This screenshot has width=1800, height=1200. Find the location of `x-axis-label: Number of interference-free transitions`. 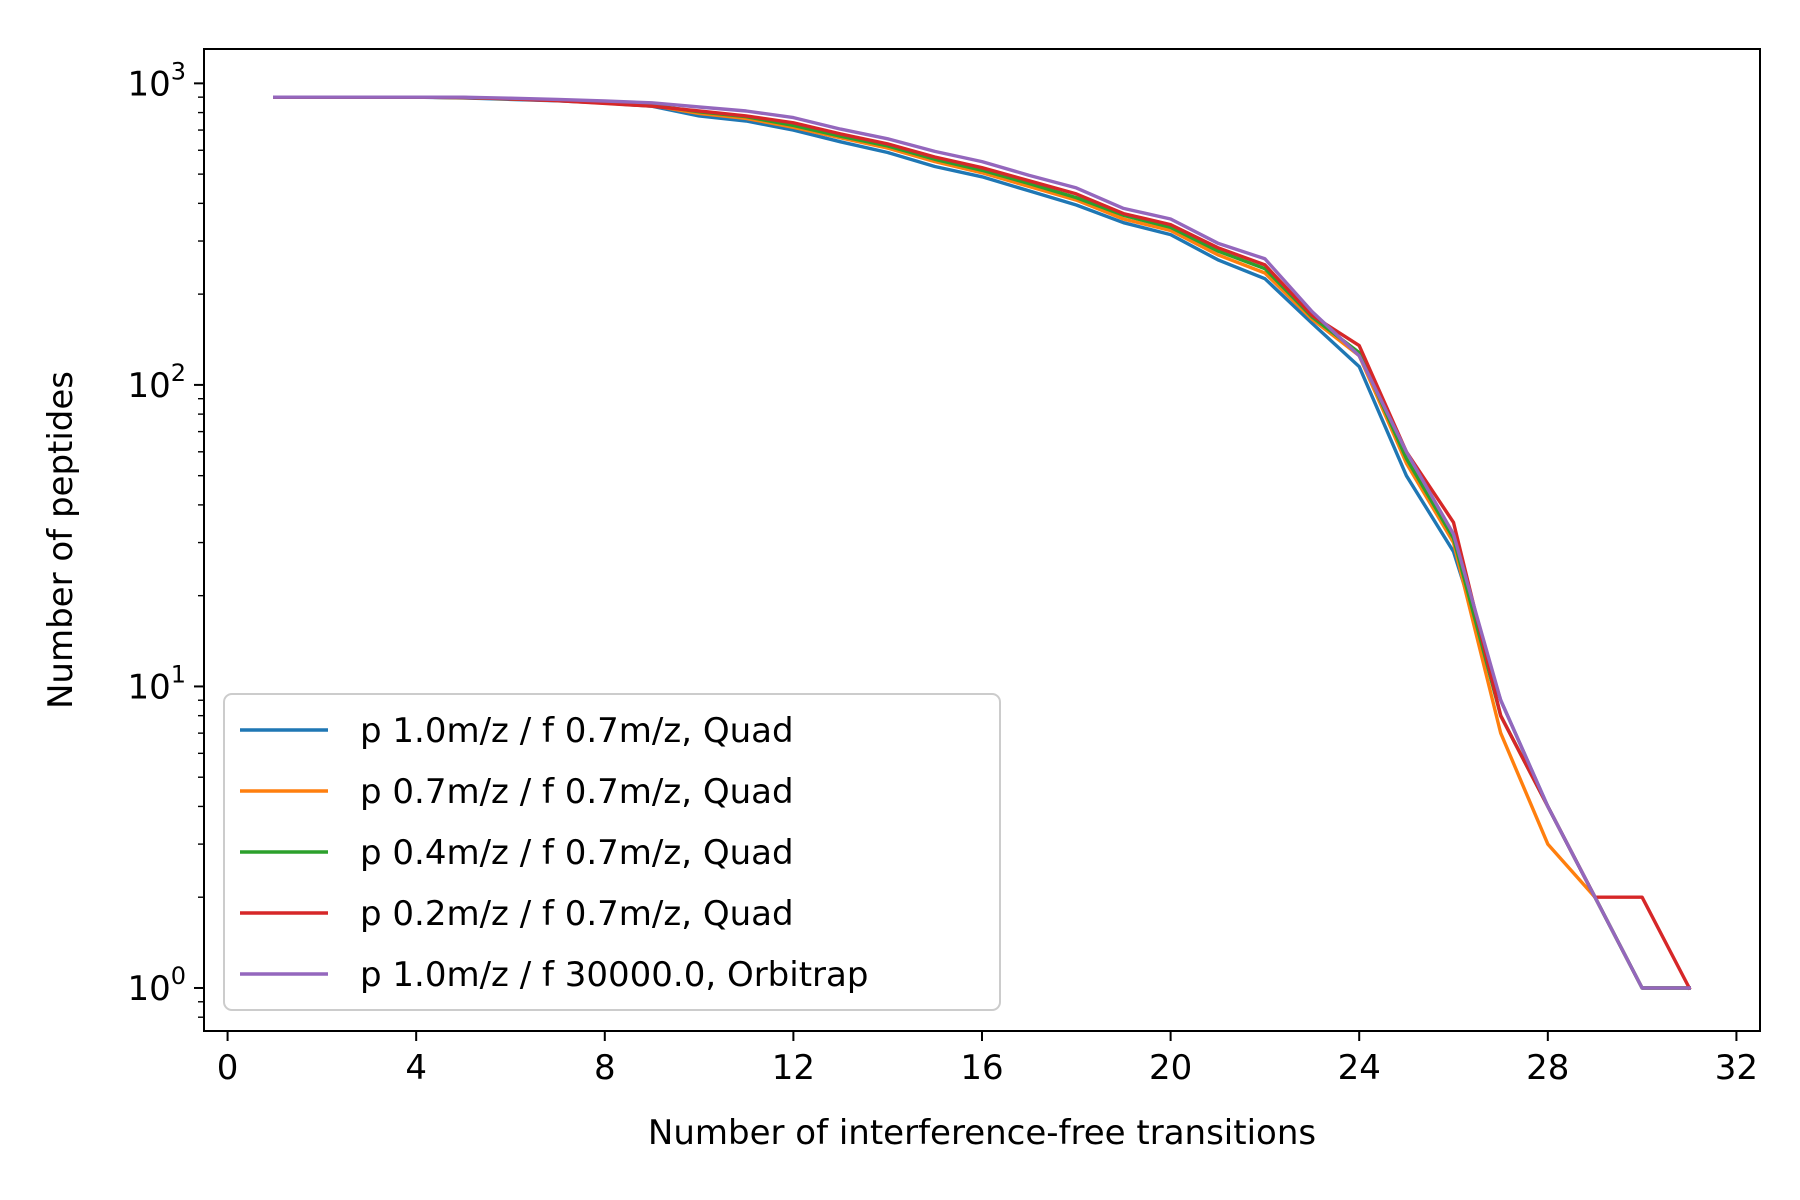

x-axis-label: Number of interference-free transitions is located at coordinates (982, 1133).